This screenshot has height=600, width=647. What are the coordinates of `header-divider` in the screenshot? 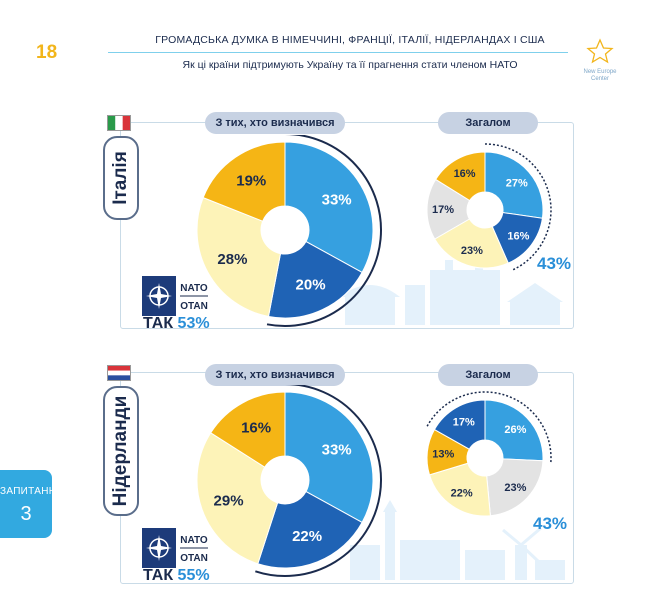 It's located at (338, 52).